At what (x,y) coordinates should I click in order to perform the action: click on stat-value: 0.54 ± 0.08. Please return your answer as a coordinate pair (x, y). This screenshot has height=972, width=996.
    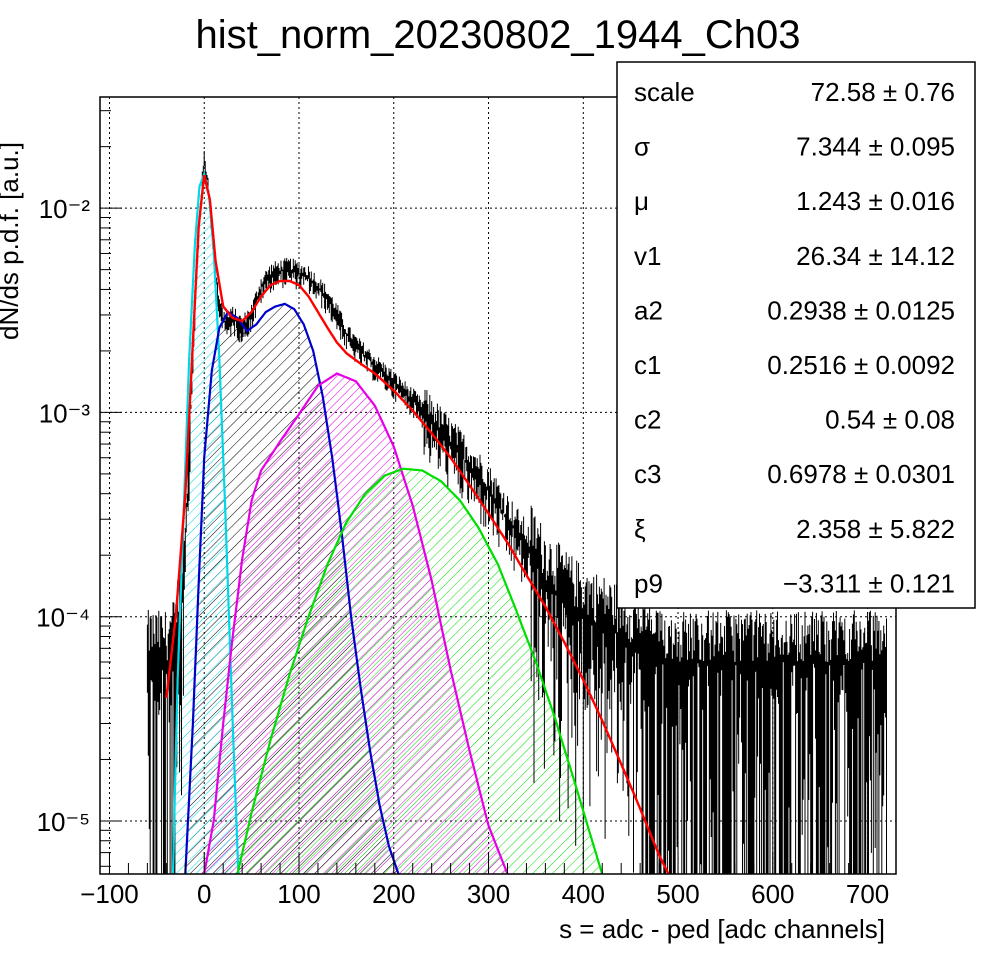
    Looking at the image, I should click on (890, 420).